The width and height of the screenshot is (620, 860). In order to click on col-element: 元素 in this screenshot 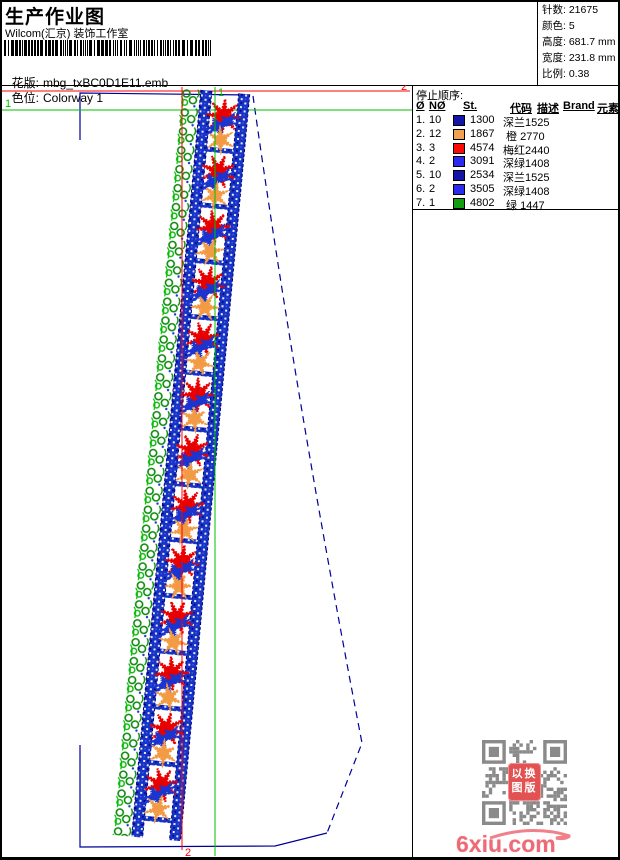, I will do `click(608, 109)`.